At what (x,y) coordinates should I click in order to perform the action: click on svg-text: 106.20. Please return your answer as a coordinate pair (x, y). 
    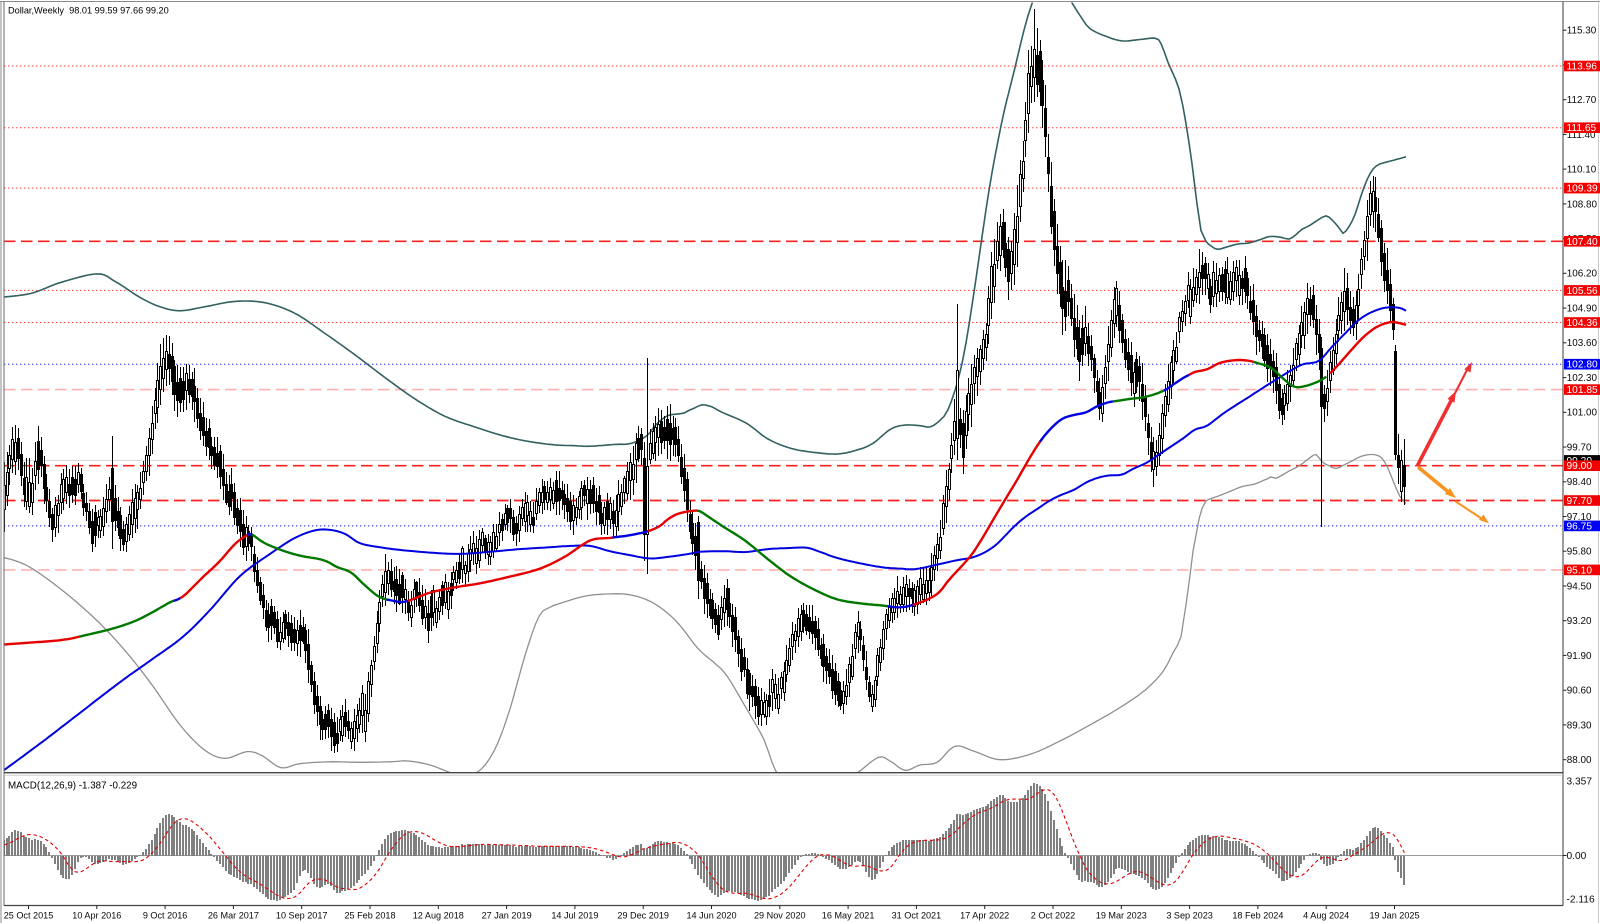
    Looking at the image, I should click on (1582, 274).